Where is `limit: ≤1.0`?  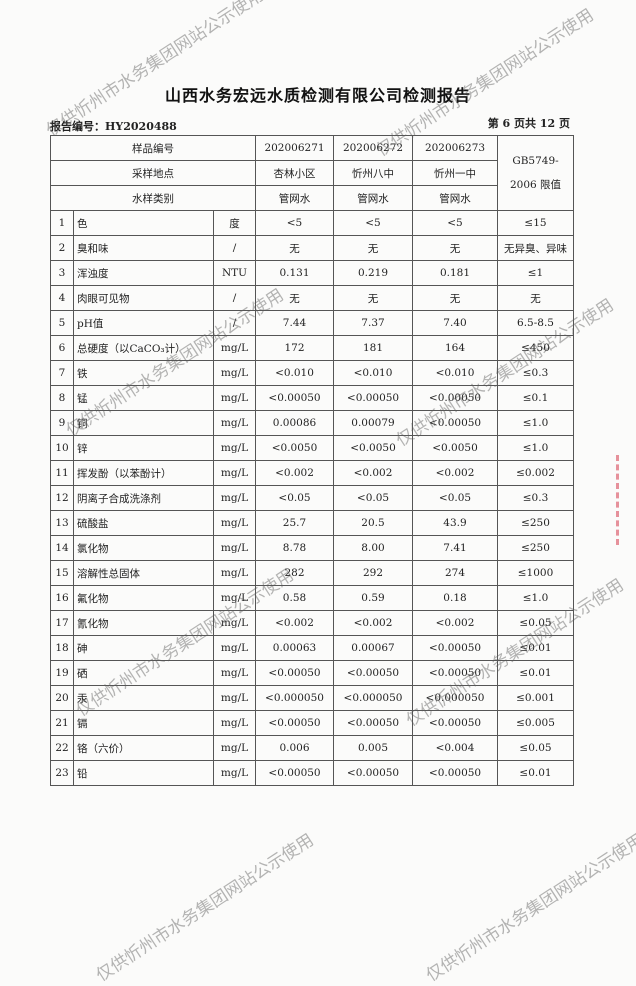 limit: ≤1.0 is located at coordinates (535, 598).